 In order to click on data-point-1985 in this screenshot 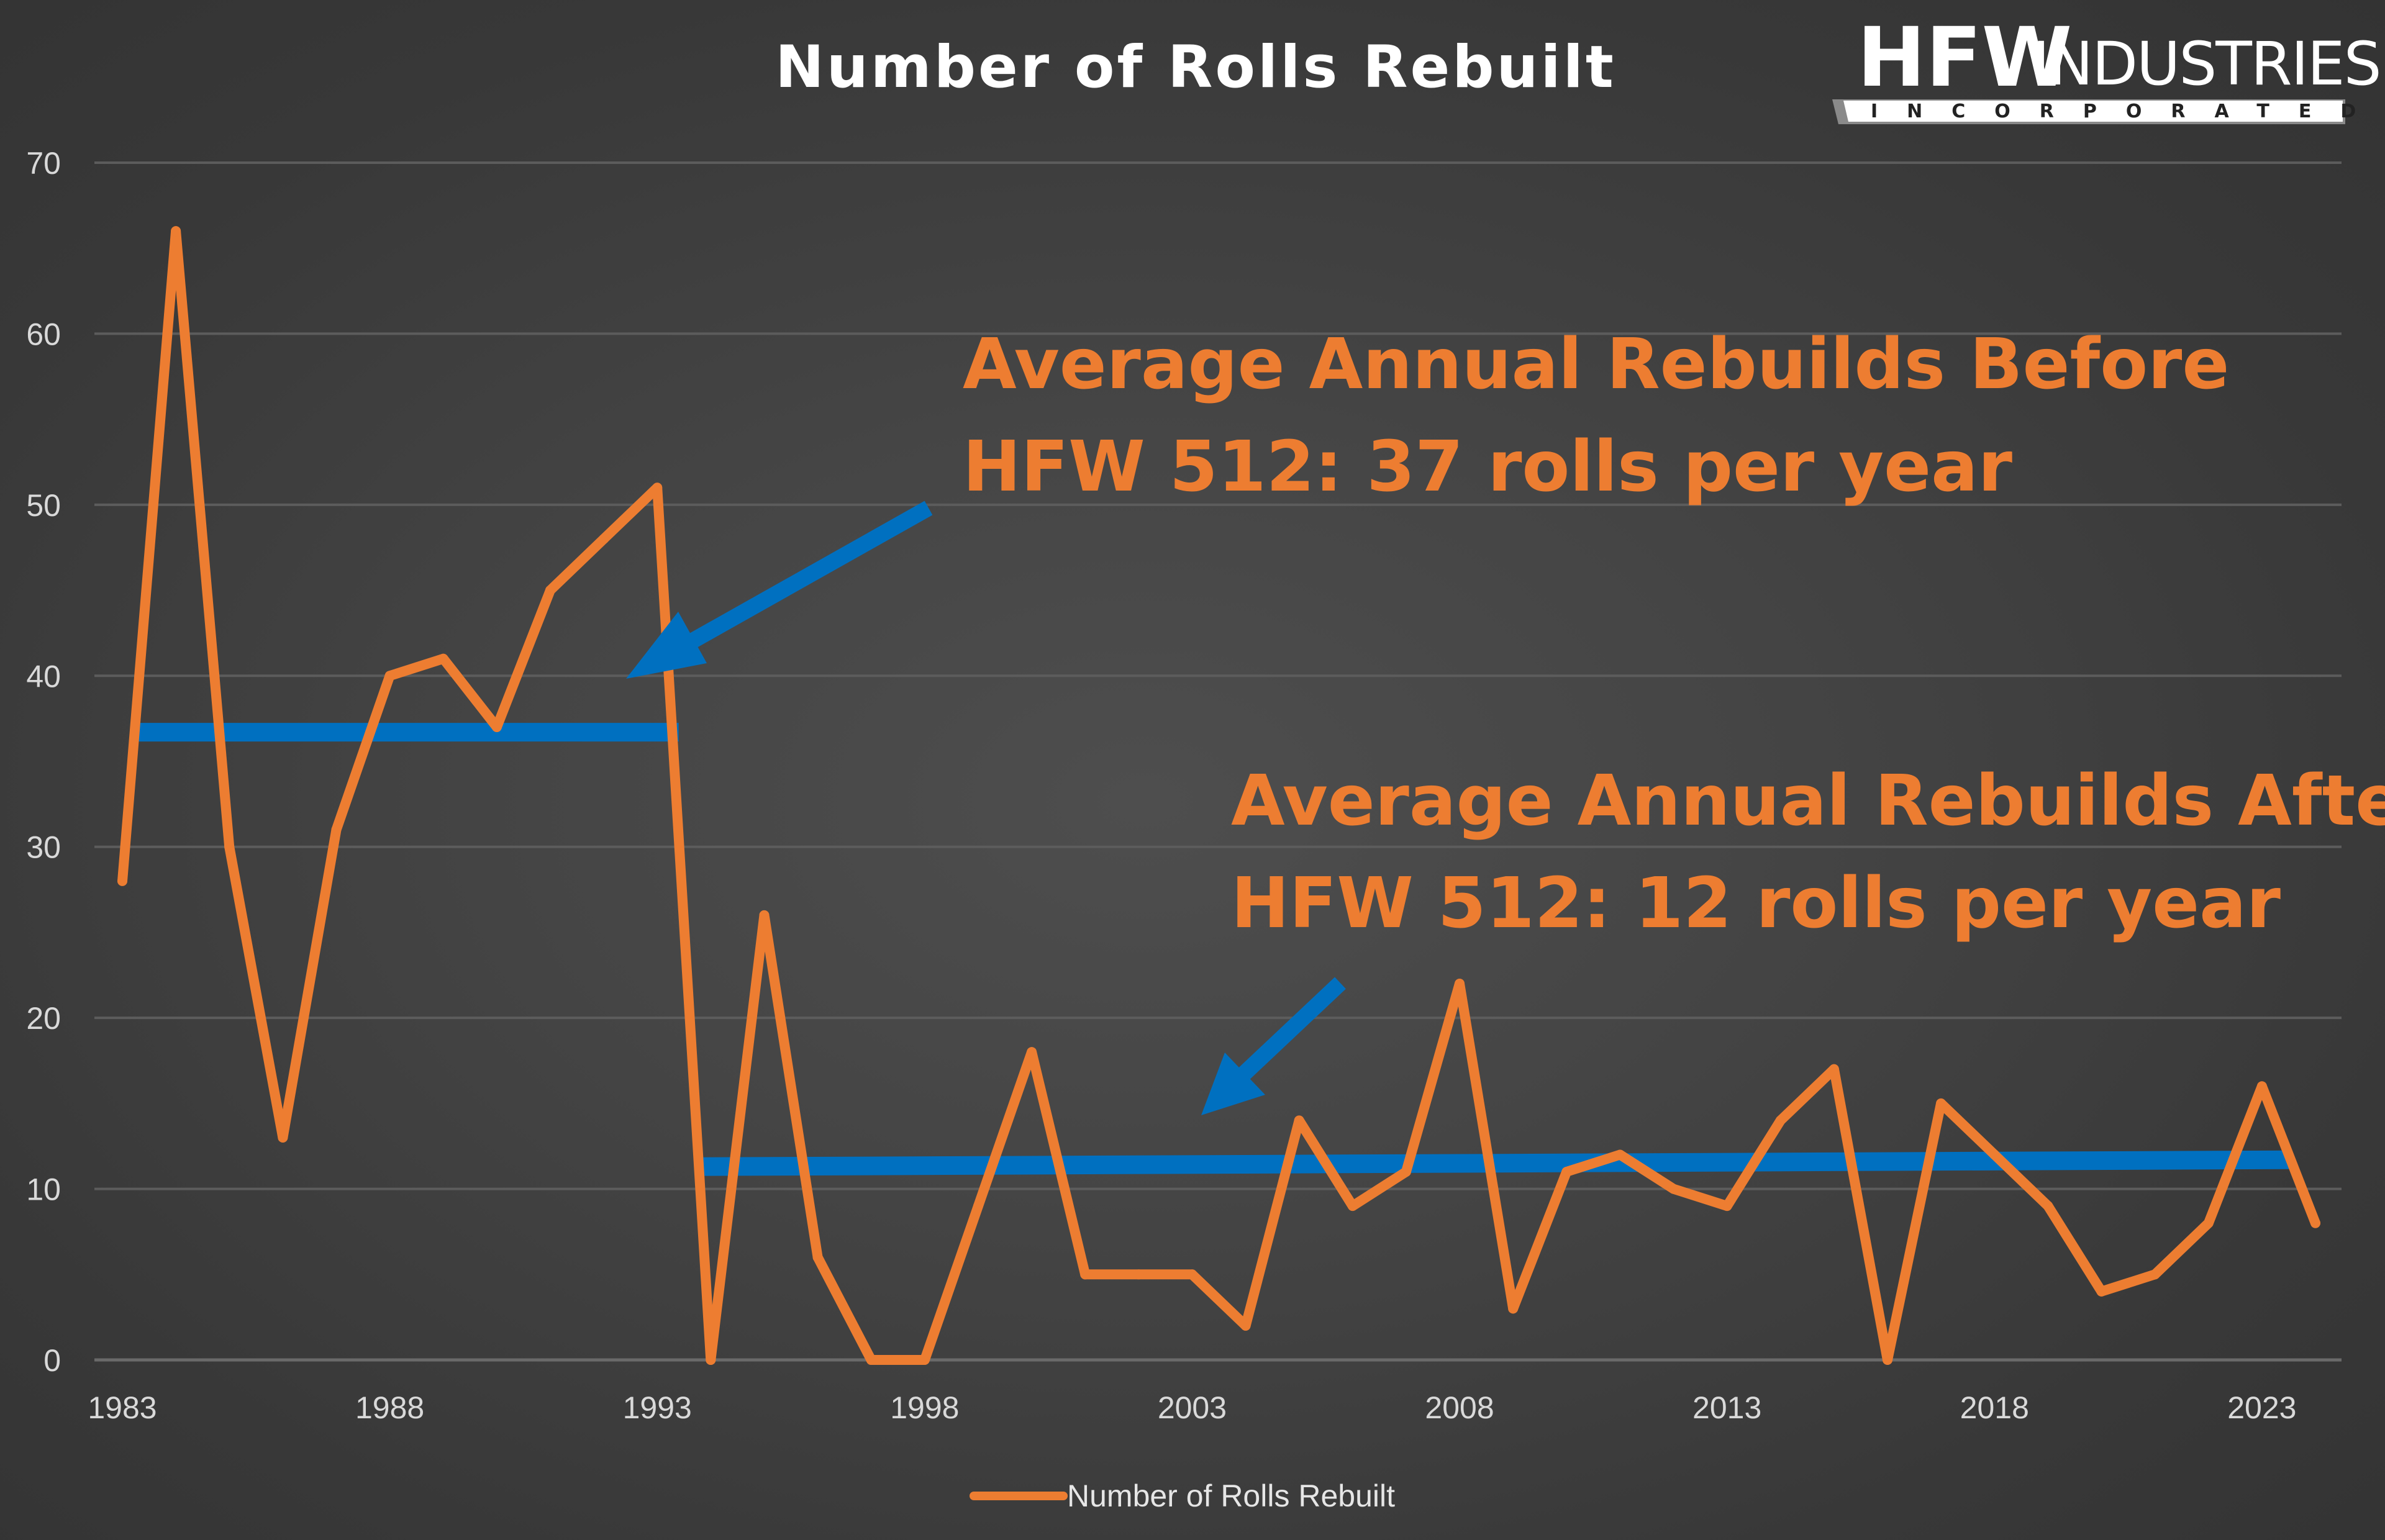, I will do `click(229, 846)`.